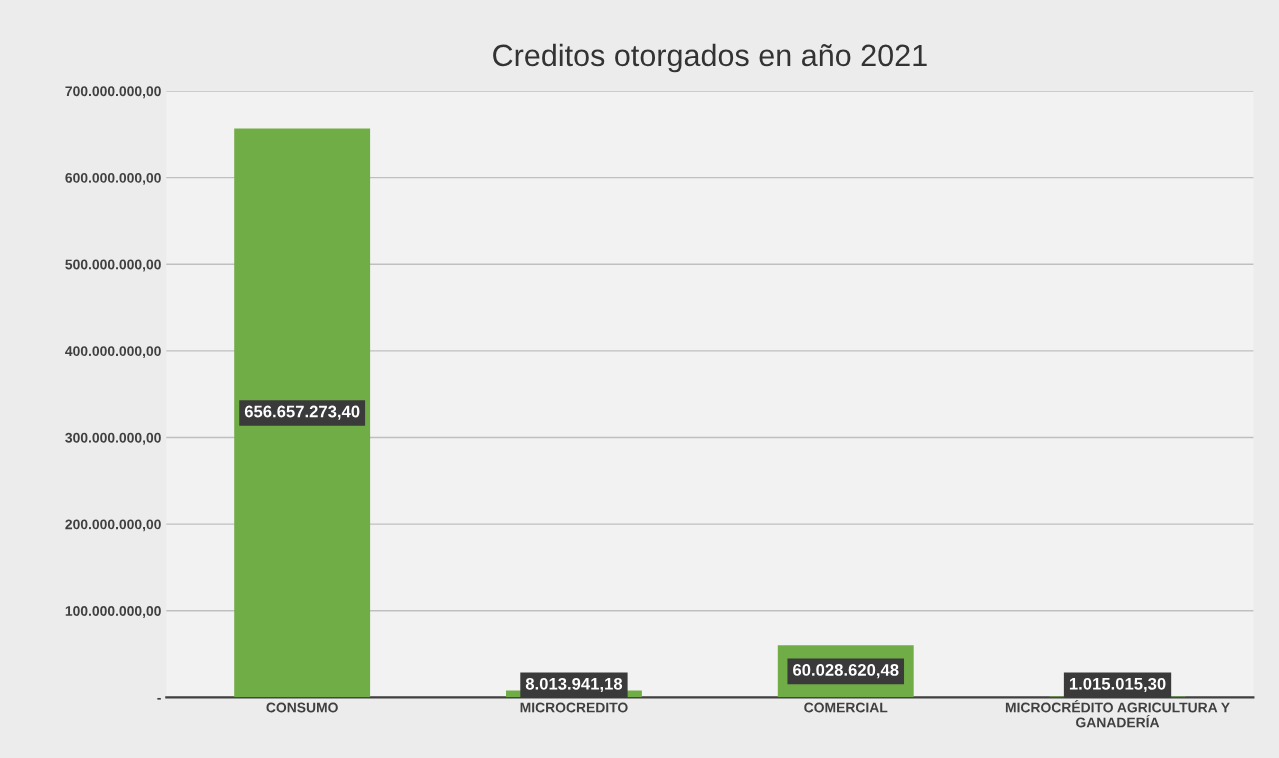 The image size is (1279, 758). I want to click on x-tick-label: MICROCREDITO, so click(574, 707).